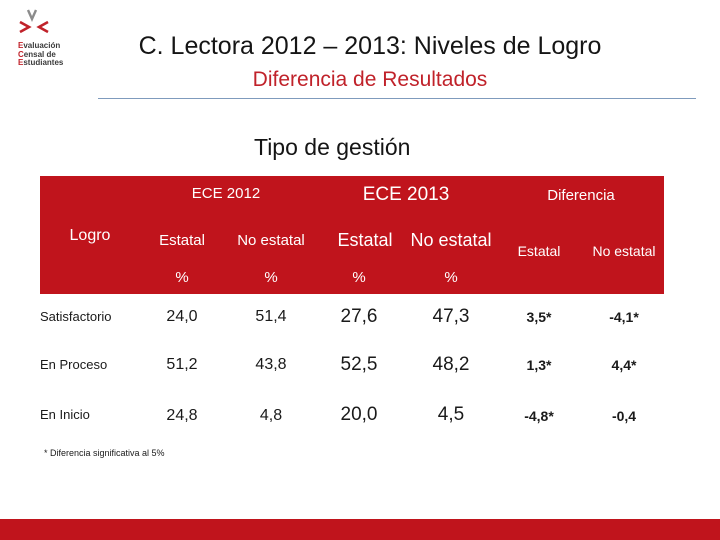 This screenshot has width=720, height=540. What do you see at coordinates (65, 414) in the screenshot?
I see `row-label: En Inicio` at bounding box center [65, 414].